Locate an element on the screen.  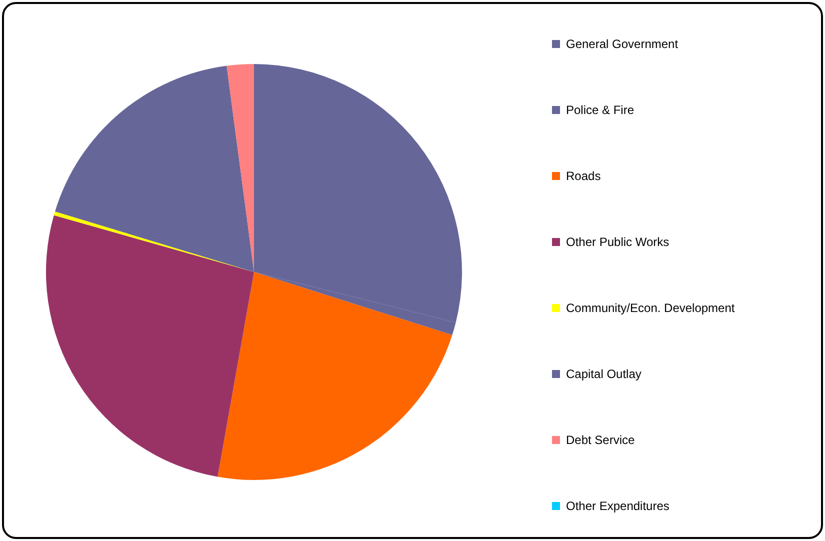
legend-label: Debt Service is located at coordinates (601, 440).